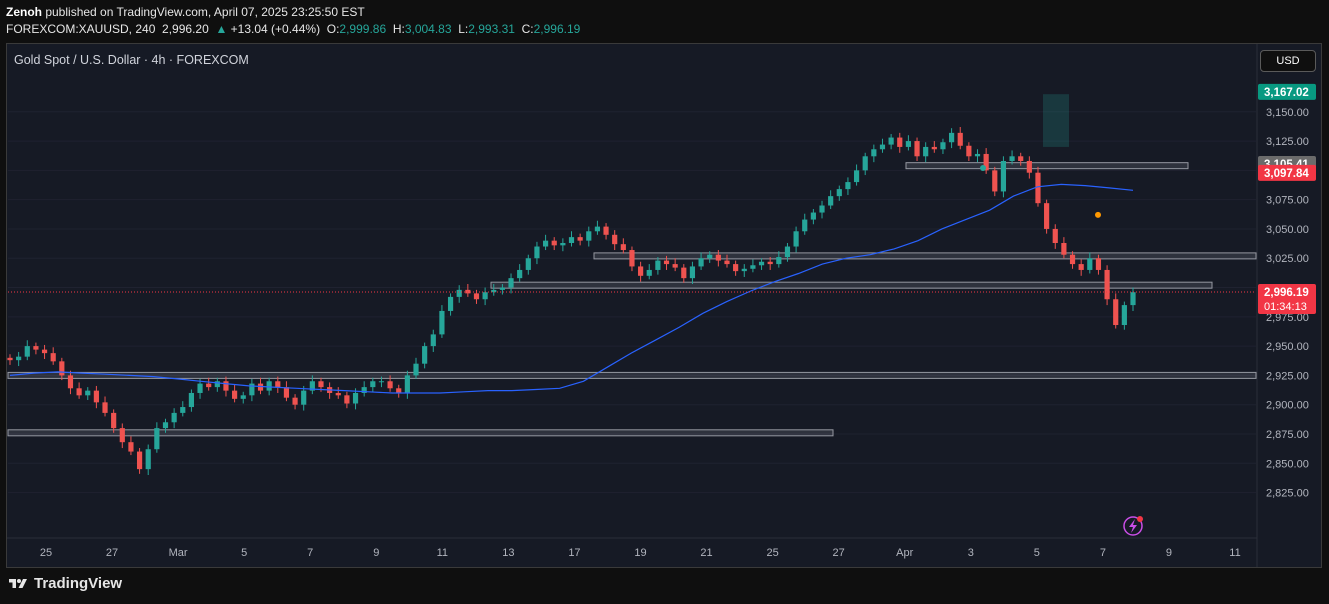  Describe the element at coordinates (983, 168) in the screenshot. I see `signal-marker` at that location.